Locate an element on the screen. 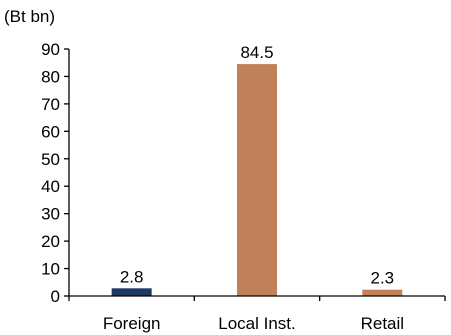 This screenshot has width=451, height=335. x-axis: Foreign Local Inst. Retail is located at coordinates (257, 314).